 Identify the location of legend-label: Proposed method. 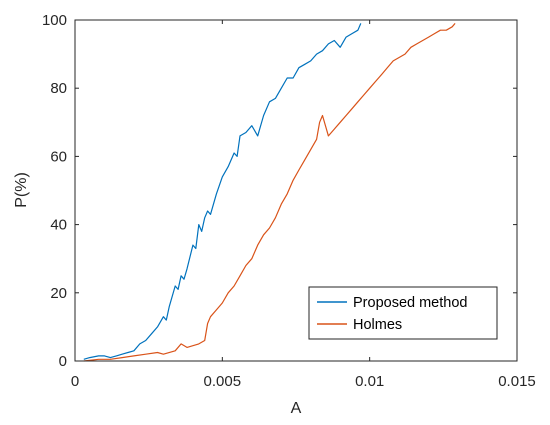
(410, 303).